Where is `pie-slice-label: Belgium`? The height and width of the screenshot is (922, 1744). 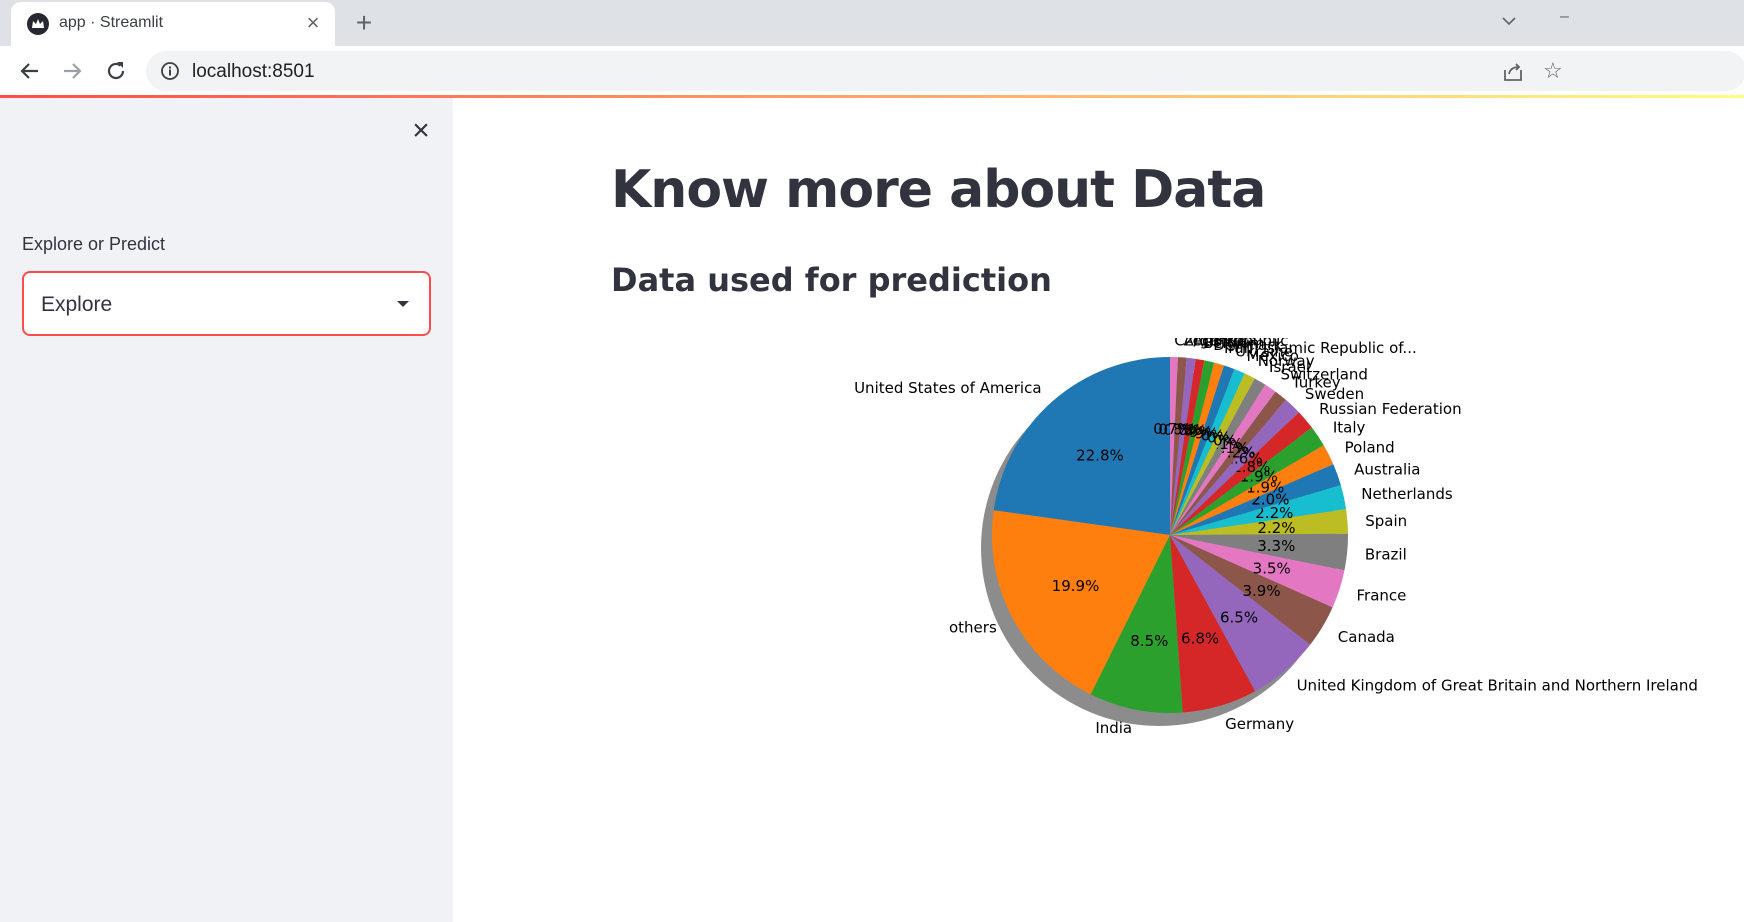
pie-slice-label: Belgium is located at coordinates (1234, 345).